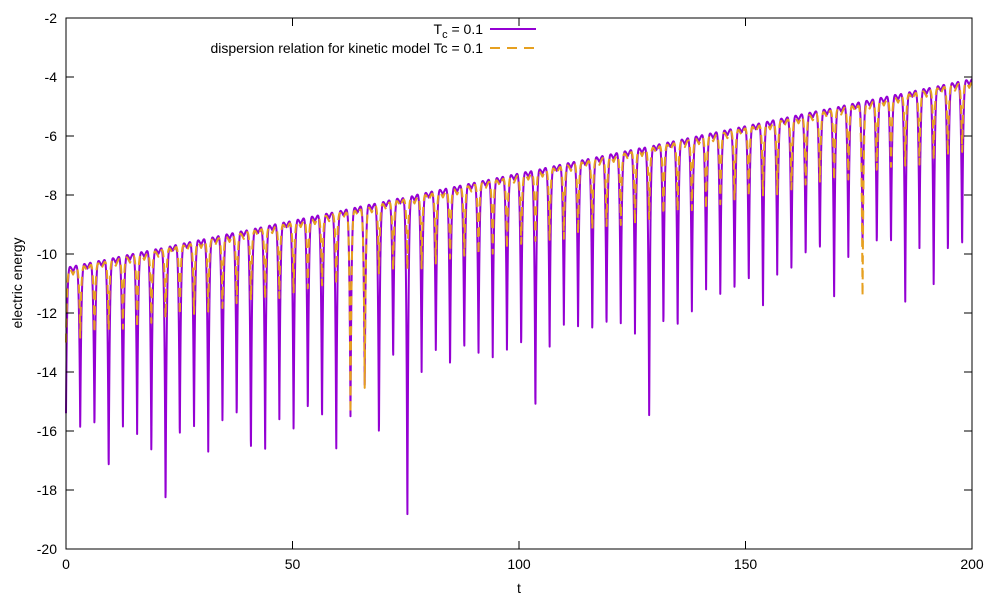 The height and width of the screenshot is (600, 1000). I want to click on y-tick-label: -8, so click(51, 195).